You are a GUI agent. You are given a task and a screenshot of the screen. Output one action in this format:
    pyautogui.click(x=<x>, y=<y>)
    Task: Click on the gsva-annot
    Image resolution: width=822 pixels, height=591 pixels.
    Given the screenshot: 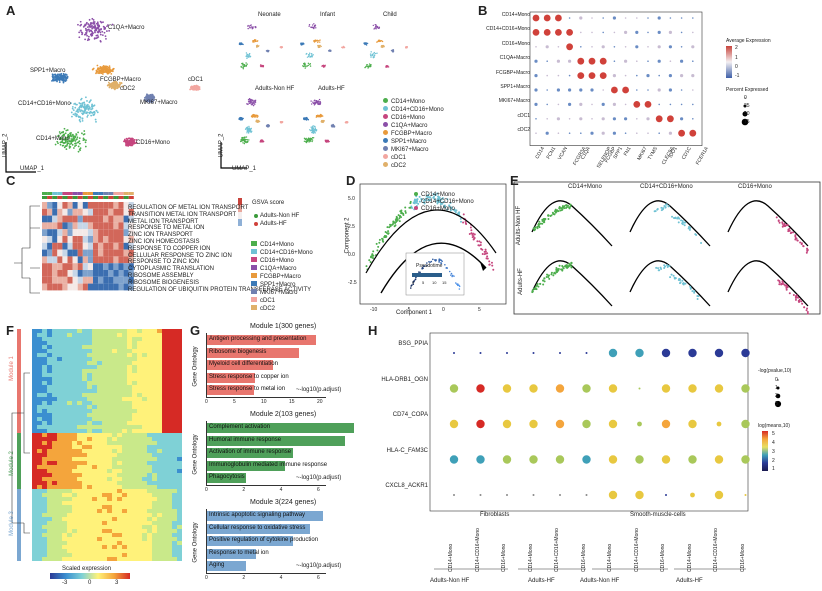 What is the action you would take?
    pyautogui.click(x=131, y=193)
    